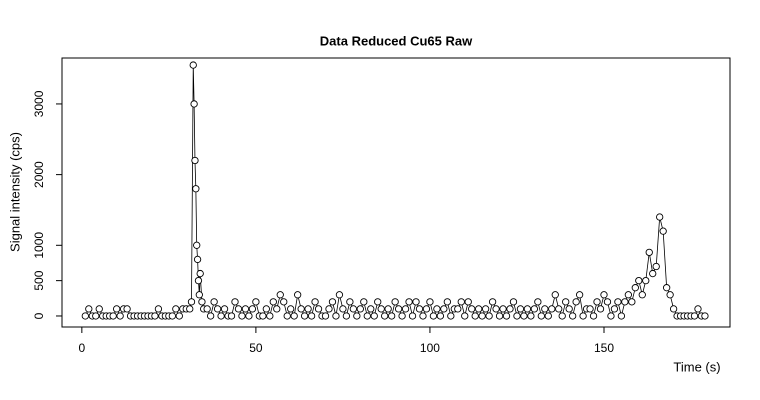 The height and width of the screenshot is (400, 760). What do you see at coordinates (39, 245) in the screenshot?
I see `y-tick-label: 1000` at bounding box center [39, 245].